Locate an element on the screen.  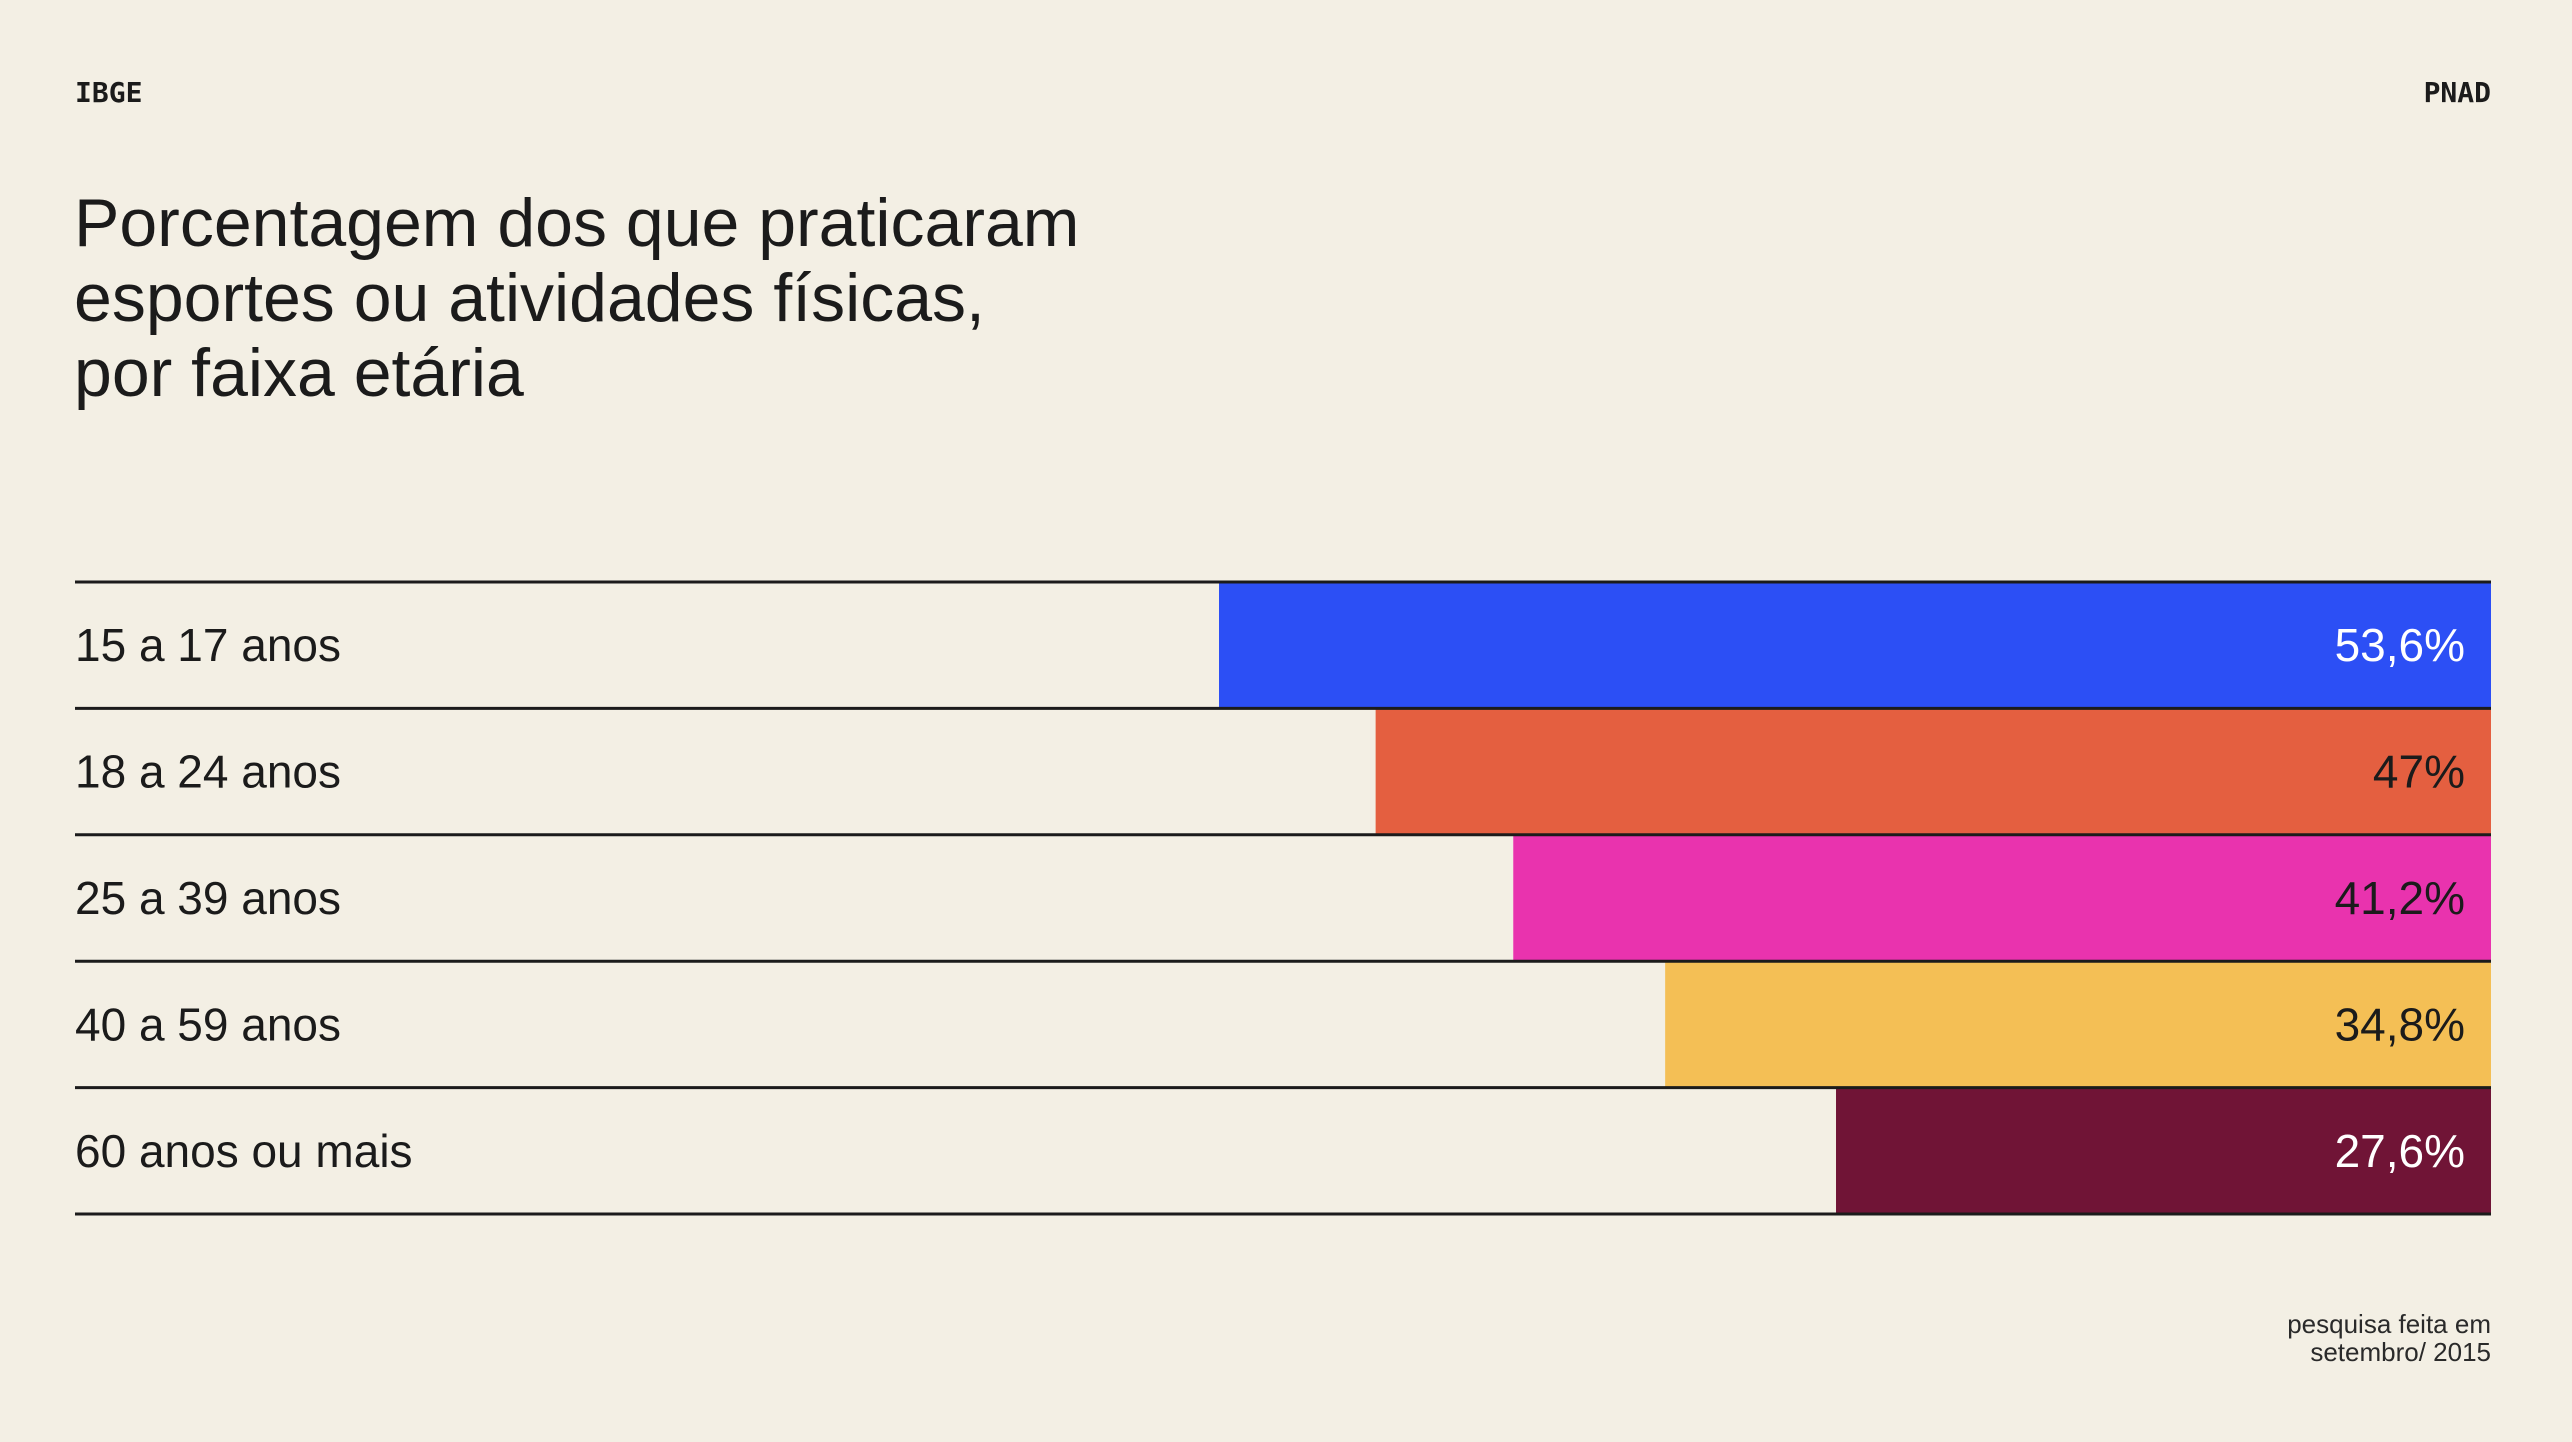
category-label: 15 a 17 anos is located at coordinates (208, 645).